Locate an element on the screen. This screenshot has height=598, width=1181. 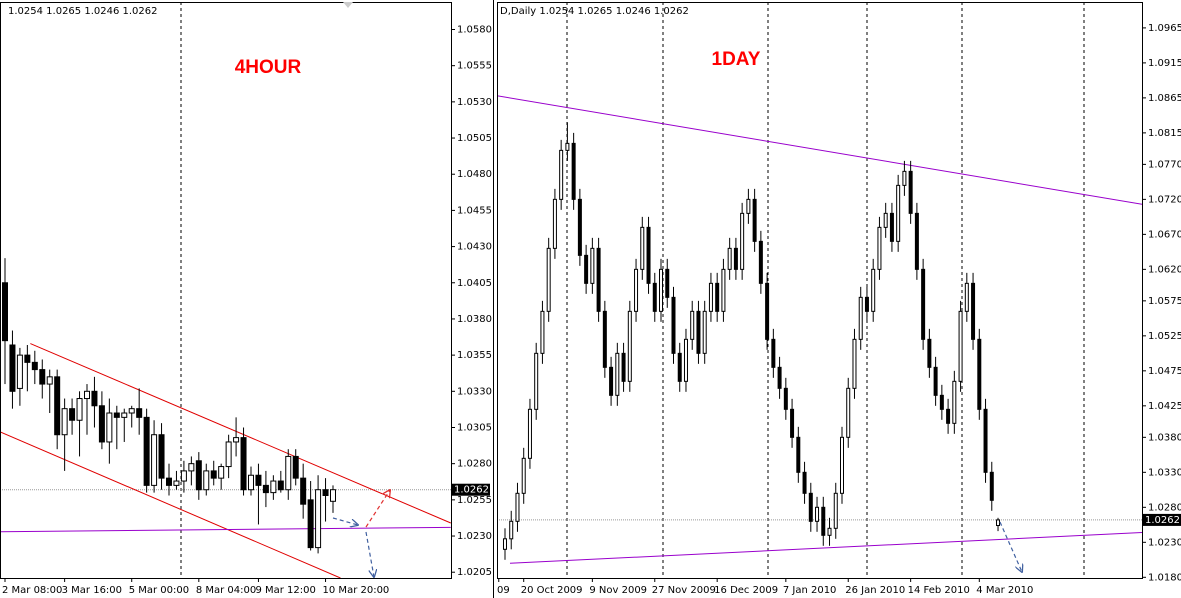
y-tick-label: 1.0575 is located at coordinates (1164, 301).